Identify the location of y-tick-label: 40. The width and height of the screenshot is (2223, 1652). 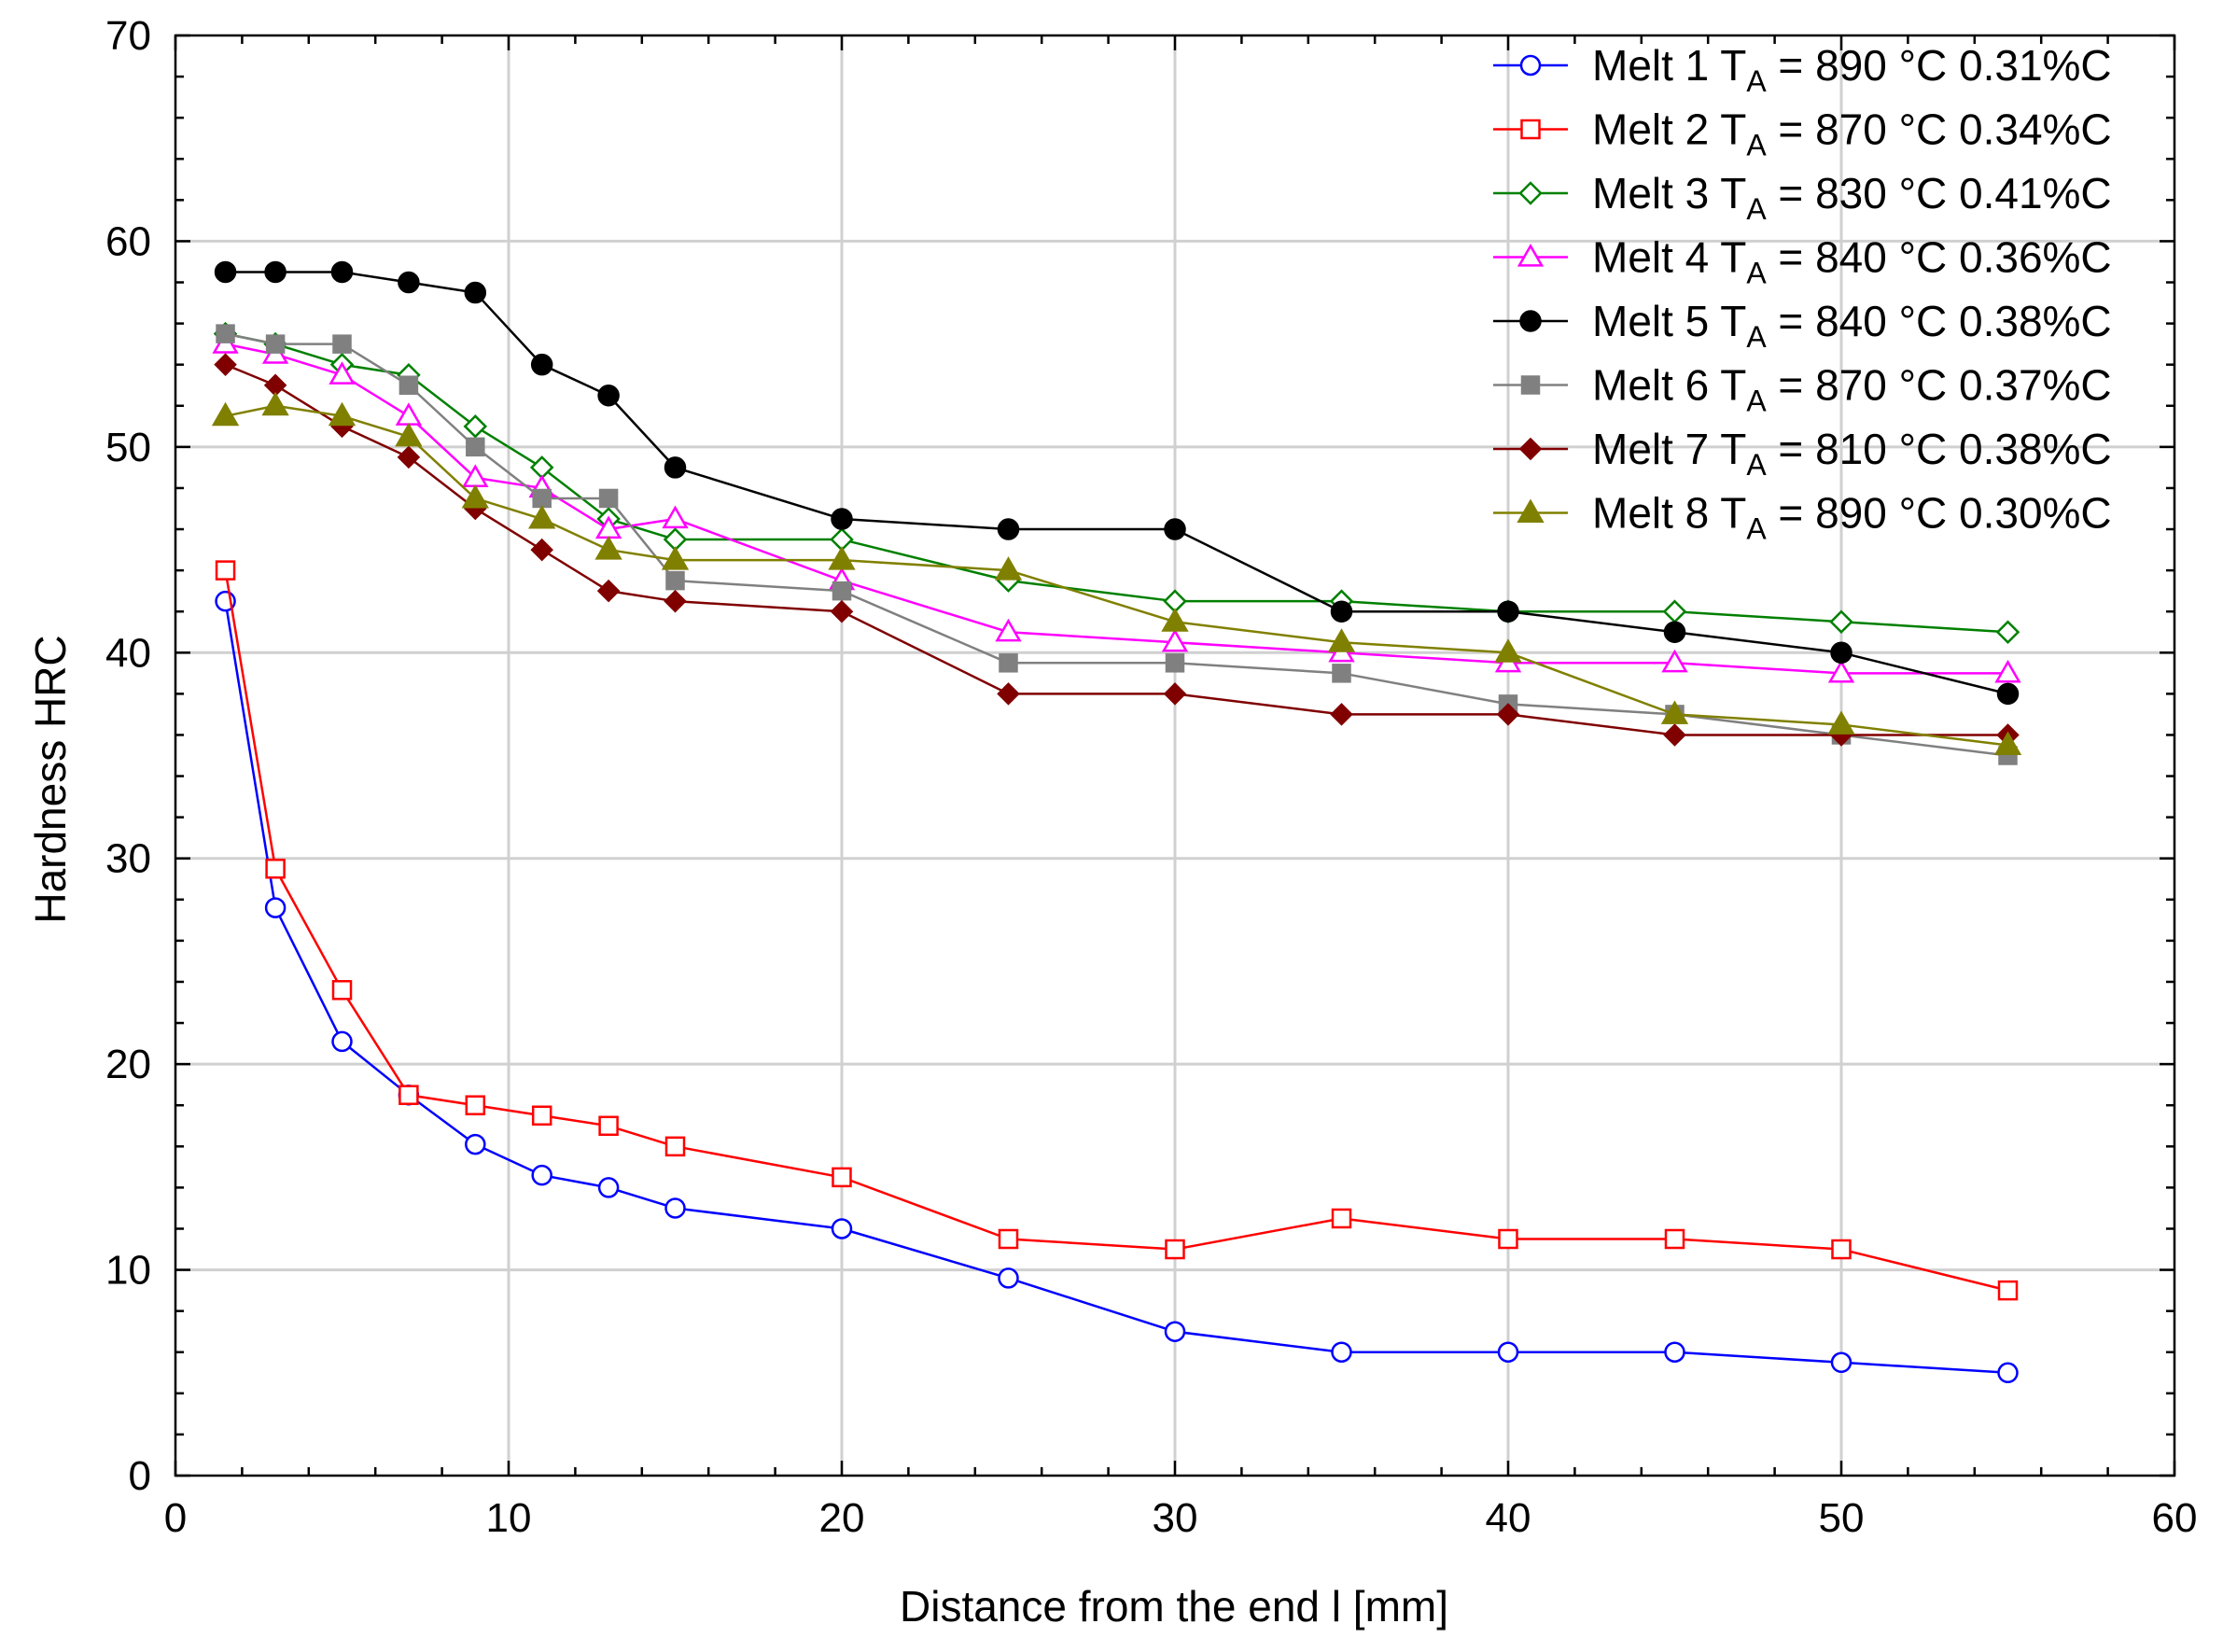
(128, 653).